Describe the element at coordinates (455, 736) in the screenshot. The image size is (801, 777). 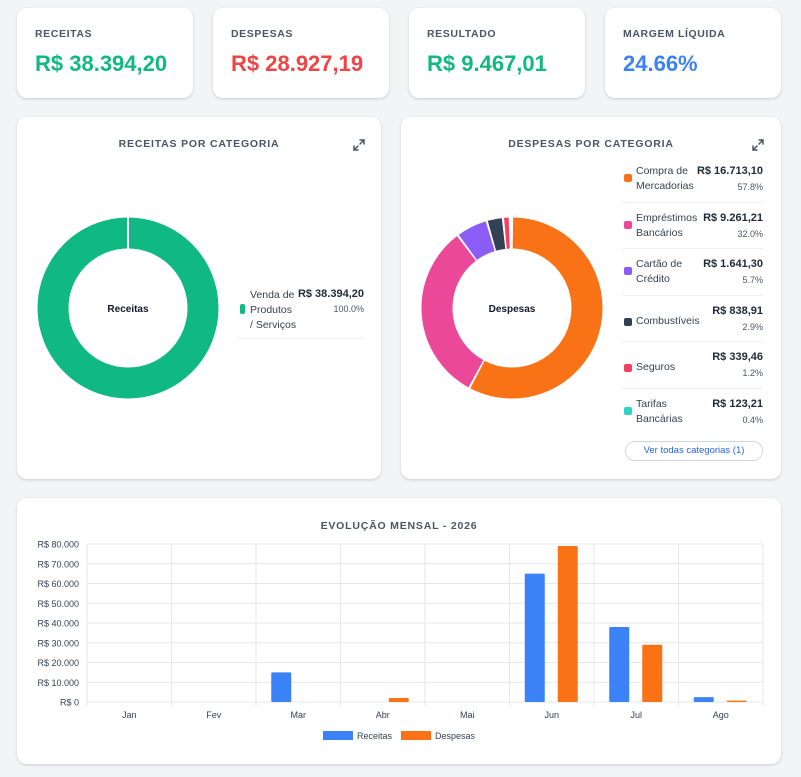
I see `chart-legend-label: Despesas` at that location.